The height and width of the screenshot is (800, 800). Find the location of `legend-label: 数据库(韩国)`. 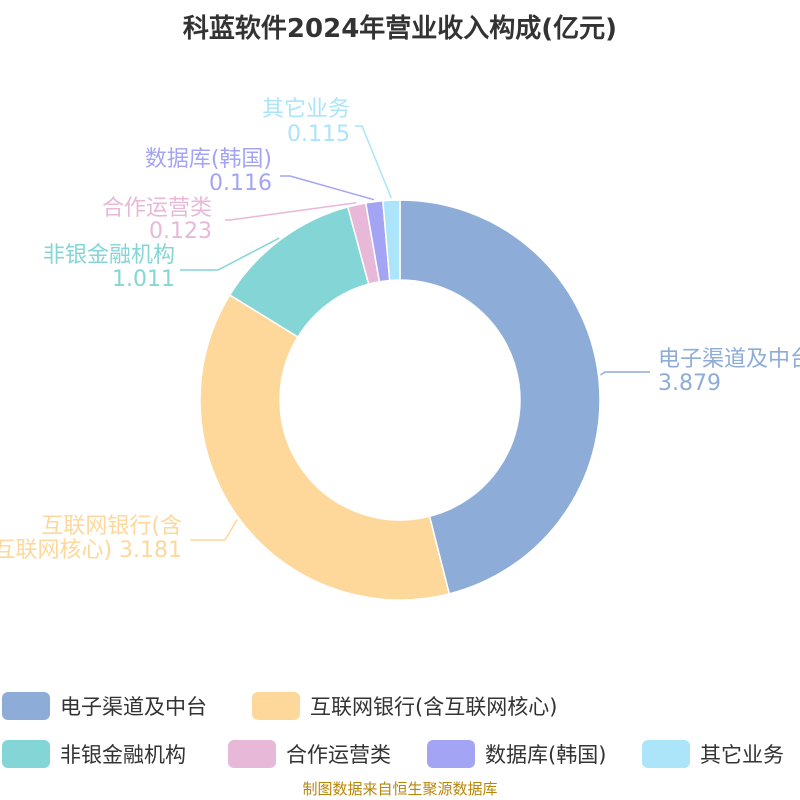

legend-label: 数据库(韩国) is located at coordinates (546, 755).